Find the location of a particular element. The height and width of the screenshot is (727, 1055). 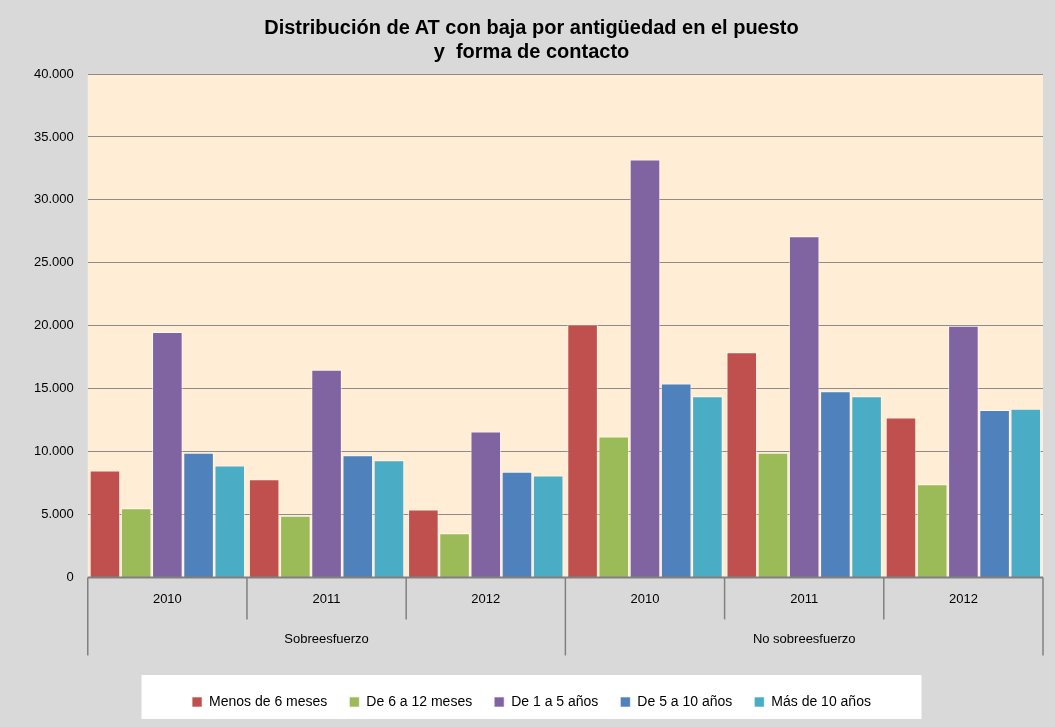

y-tick-label: 10.000 is located at coordinates (54, 451).